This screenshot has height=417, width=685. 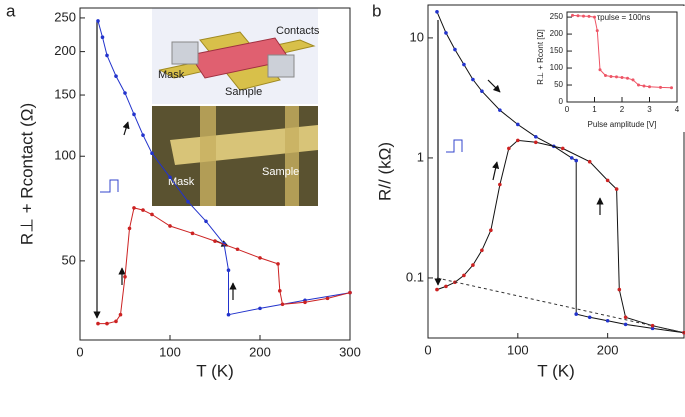 I want to click on y-tick-label: 0, so click(x=561, y=101).